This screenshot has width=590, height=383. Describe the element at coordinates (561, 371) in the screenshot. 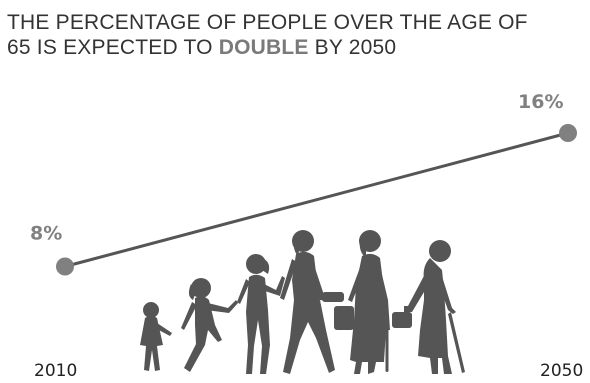

I see `x-tick-label-2050: 2050` at that location.